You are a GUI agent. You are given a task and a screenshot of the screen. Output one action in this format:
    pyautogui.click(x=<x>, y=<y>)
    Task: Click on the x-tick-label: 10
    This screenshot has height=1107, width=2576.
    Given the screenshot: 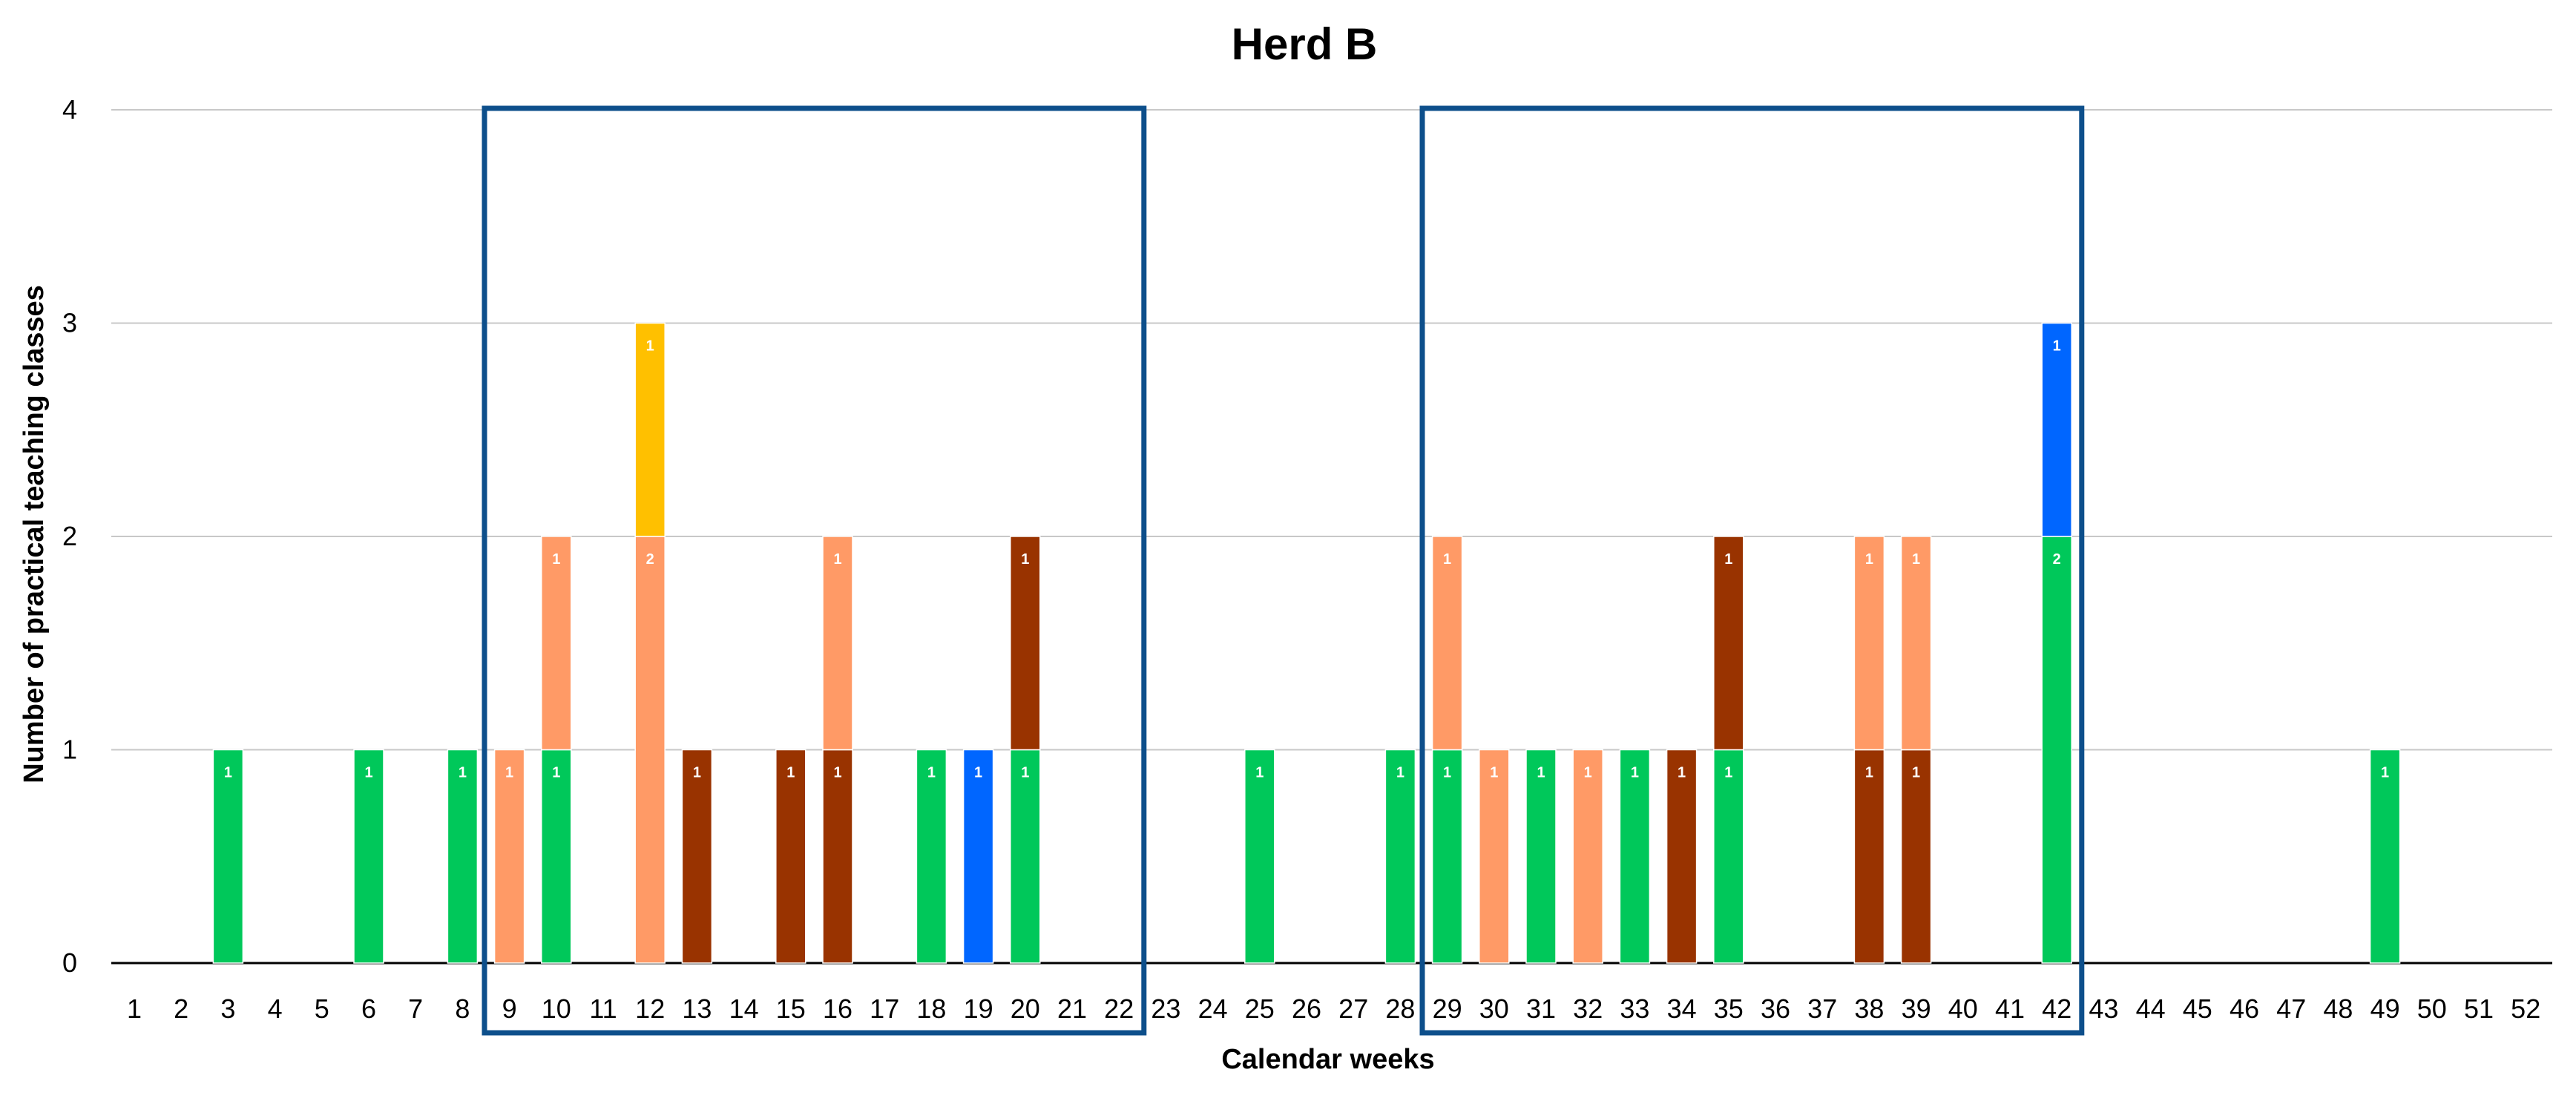 What is the action you would take?
    pyautogui.click(x=556, y=1008)
    